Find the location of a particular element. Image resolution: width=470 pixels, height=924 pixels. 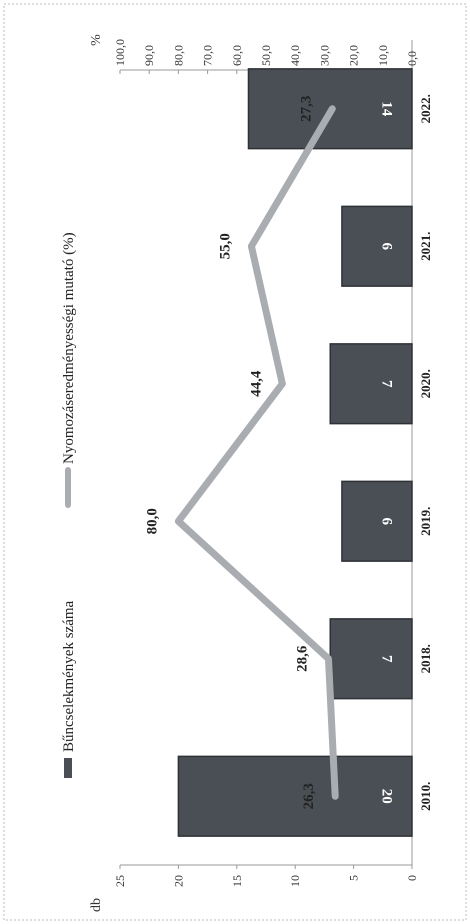

line-value-label: 27,3 is located at coordinates (306, 109).